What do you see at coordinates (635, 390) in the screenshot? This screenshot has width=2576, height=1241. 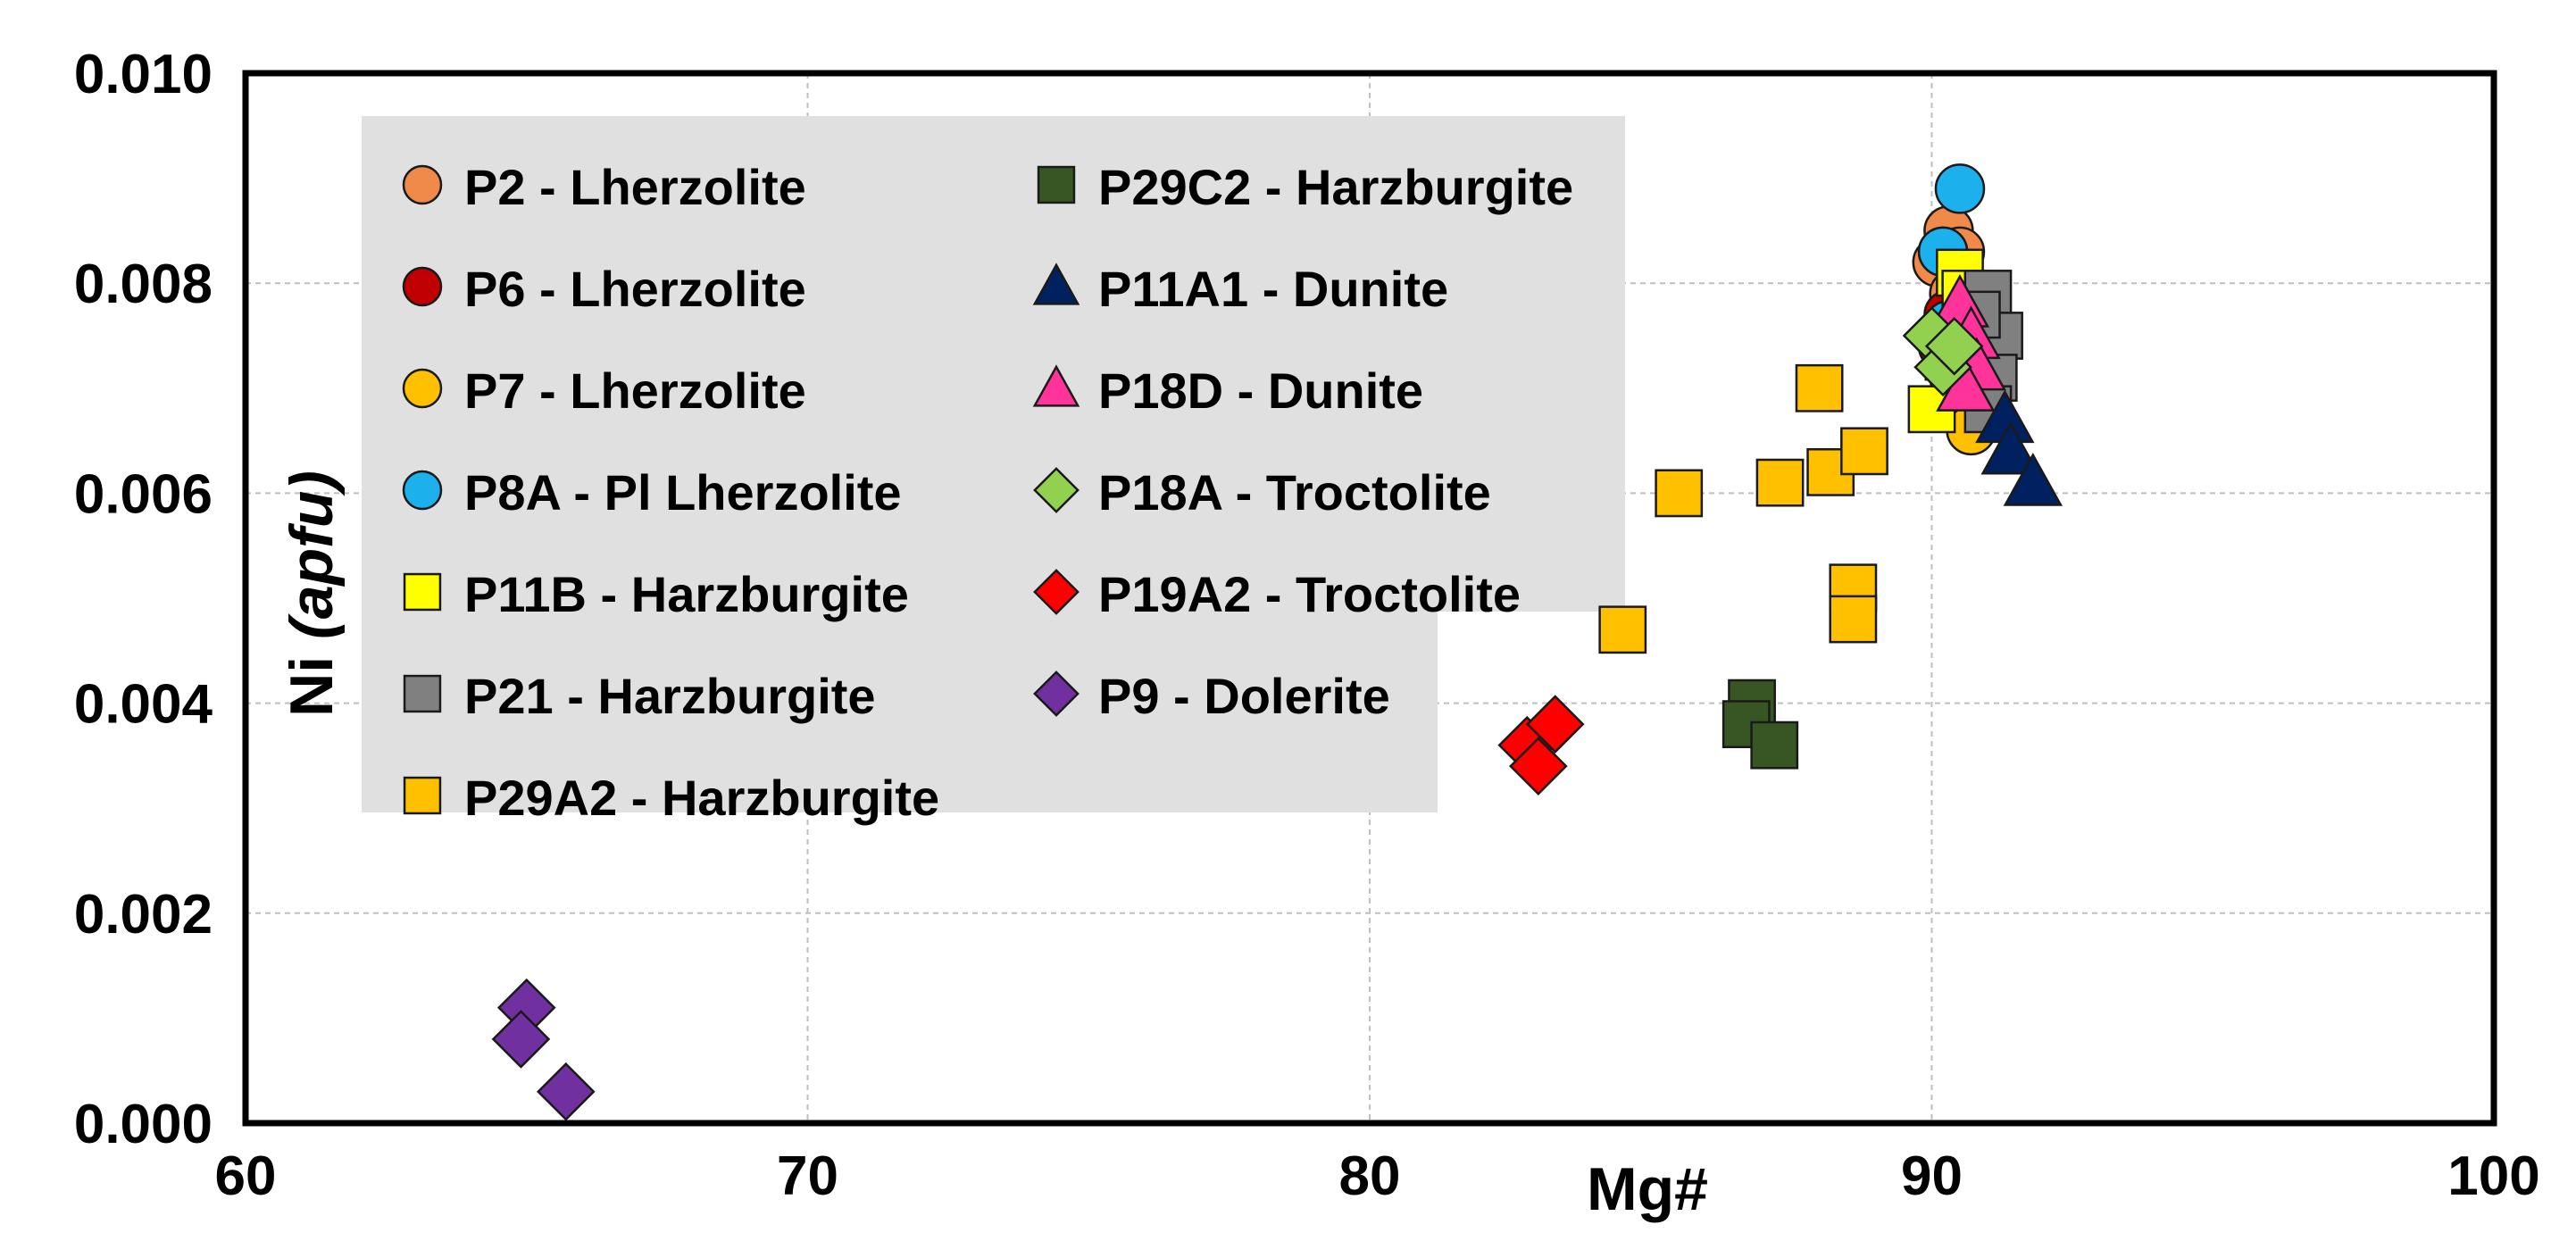 I see `legend-label: P7 - Lherzolite` at bounding box center [635, 390].